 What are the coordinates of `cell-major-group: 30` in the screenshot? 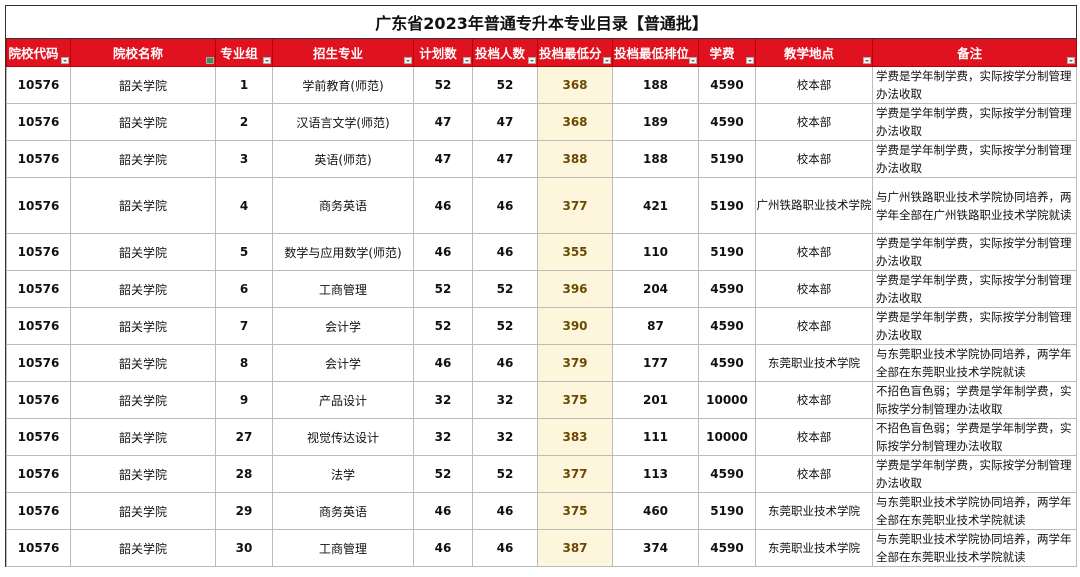 It's located at (244, 548).